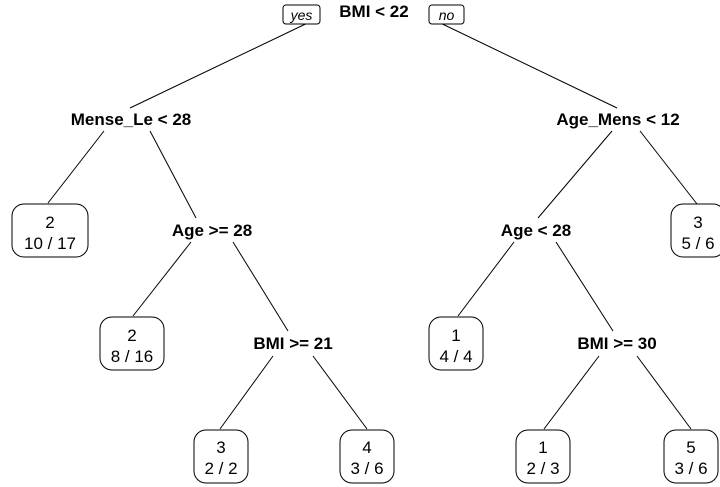 The width and height of the screenshot is (720, 487). I want to click on leaf-ratio: 10 / 17, so click(50, 243).